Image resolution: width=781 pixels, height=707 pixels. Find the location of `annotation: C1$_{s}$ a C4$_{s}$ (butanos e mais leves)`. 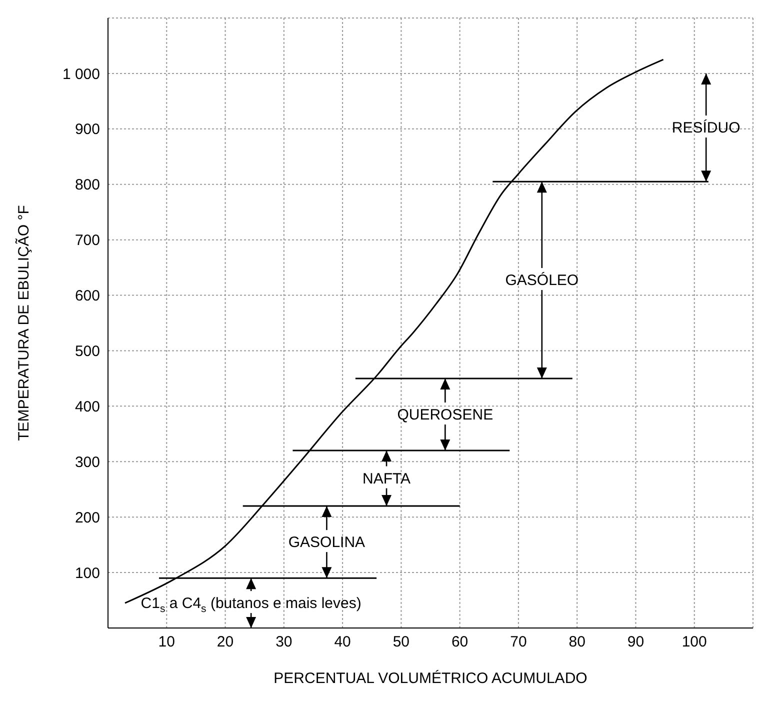

annotation: C1$_{s}$ a C4$_{s}$ (butanos e mais leves) is located at coordinates (251, 605).